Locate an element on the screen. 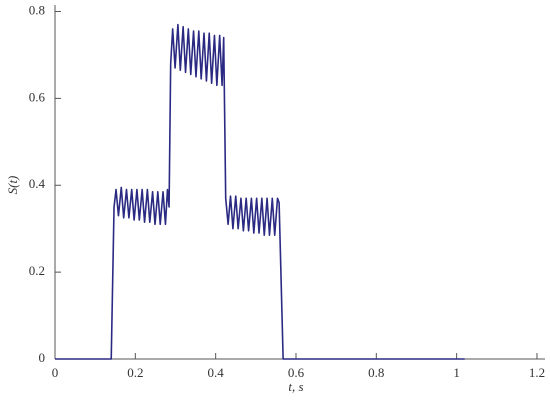  x-axis-label: t, s is located at coordinates (295, 386).